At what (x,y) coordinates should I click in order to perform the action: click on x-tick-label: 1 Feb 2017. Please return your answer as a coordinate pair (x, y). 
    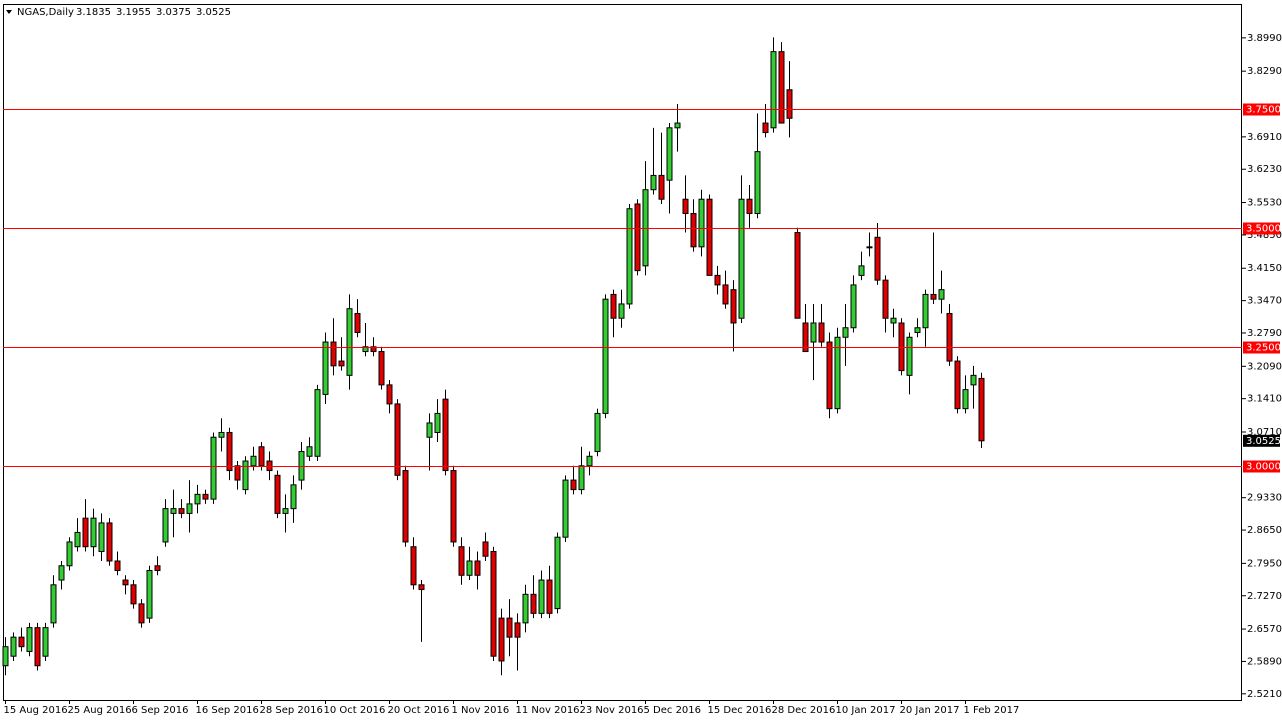
    Looking at the image, I should click on (992, 710).